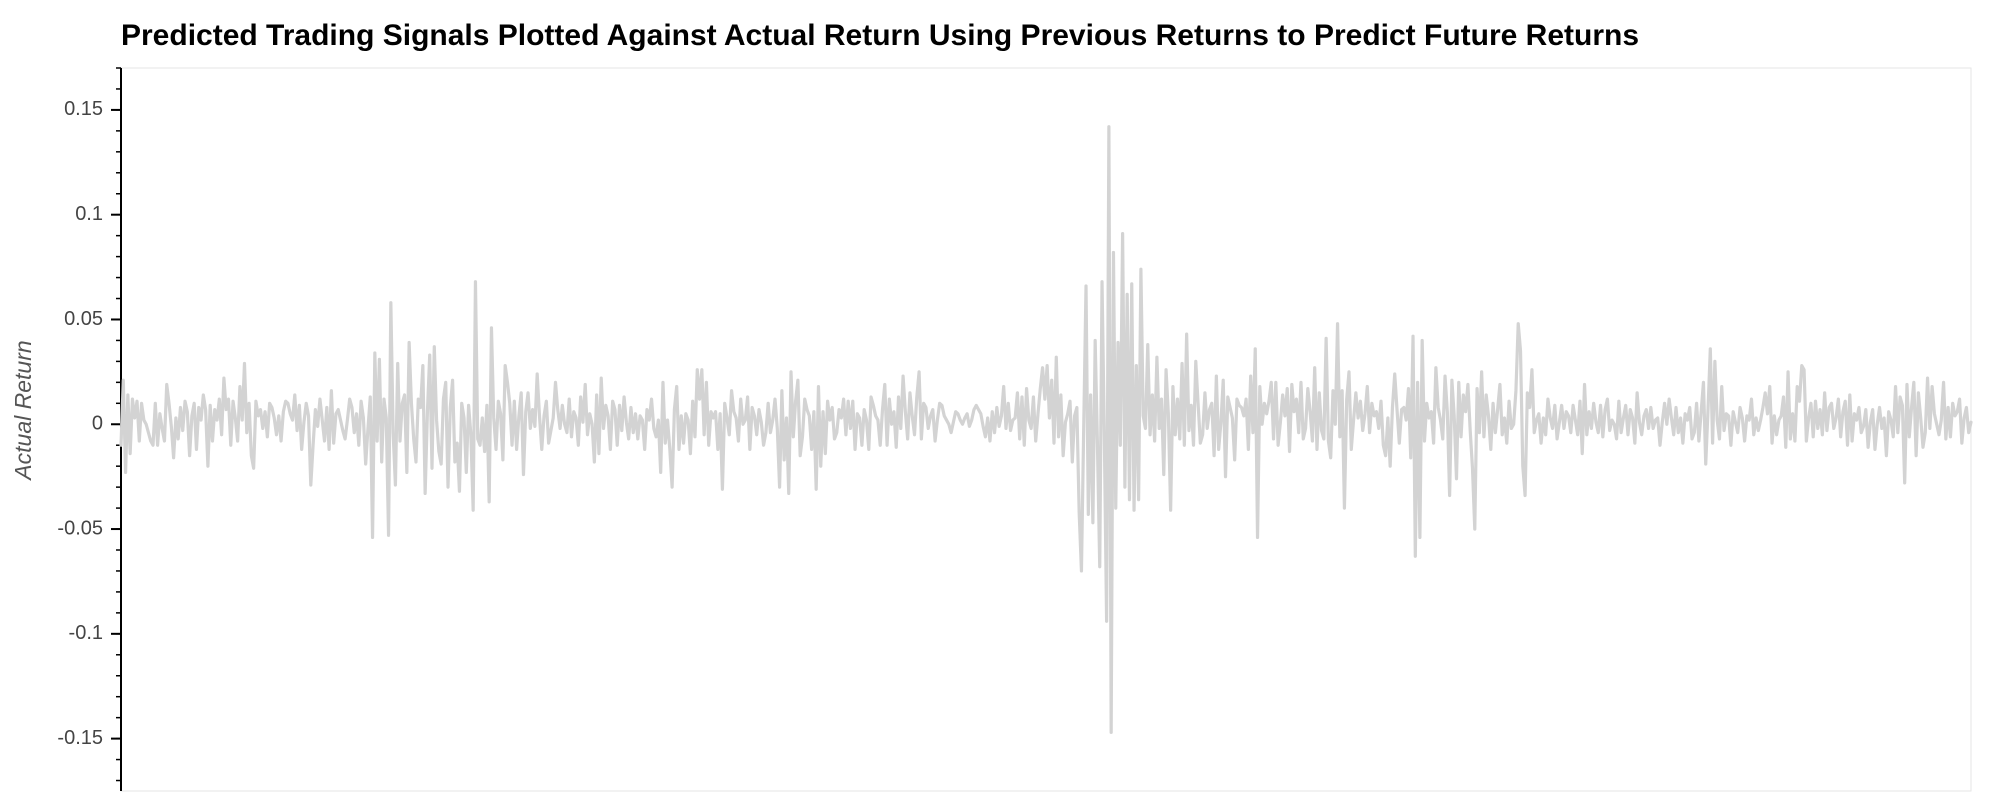 The height and width of the screenshot is (800, 2000). Describe the element at coordinates (86, 633) in the screenshot. I see `y-tick-label: -0.1` at that location.